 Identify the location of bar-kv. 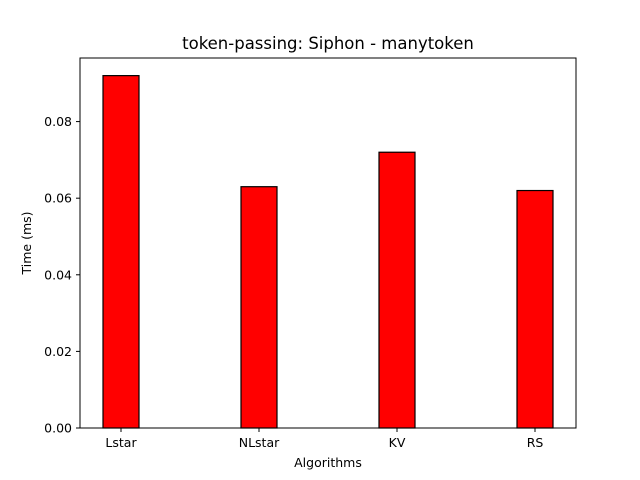
(397, 290).